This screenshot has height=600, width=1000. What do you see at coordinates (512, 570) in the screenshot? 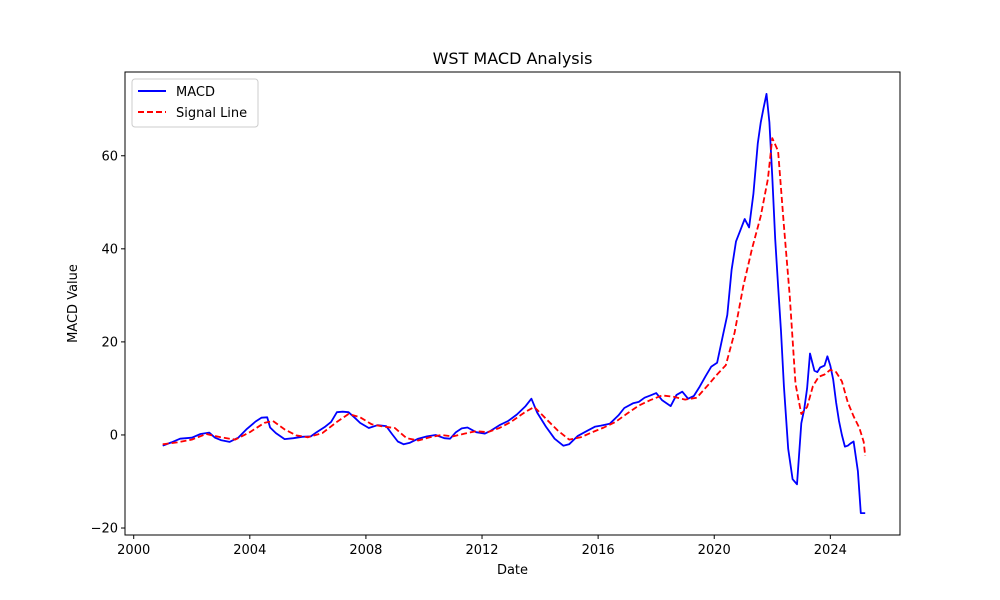
I see `x-axis-label: Date` at bounding box center [512, 570].